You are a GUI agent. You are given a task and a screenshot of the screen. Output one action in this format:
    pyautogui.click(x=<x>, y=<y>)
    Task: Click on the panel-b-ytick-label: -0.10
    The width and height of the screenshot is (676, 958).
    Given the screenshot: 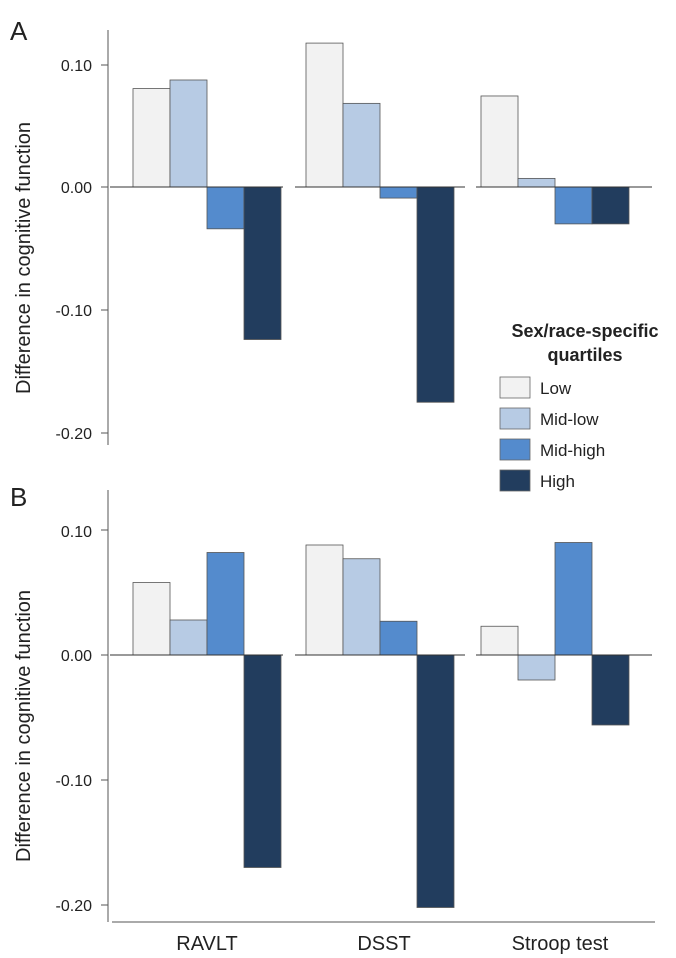 What is the action you would take?
    pyautogui.click(x=74, y=781)
    